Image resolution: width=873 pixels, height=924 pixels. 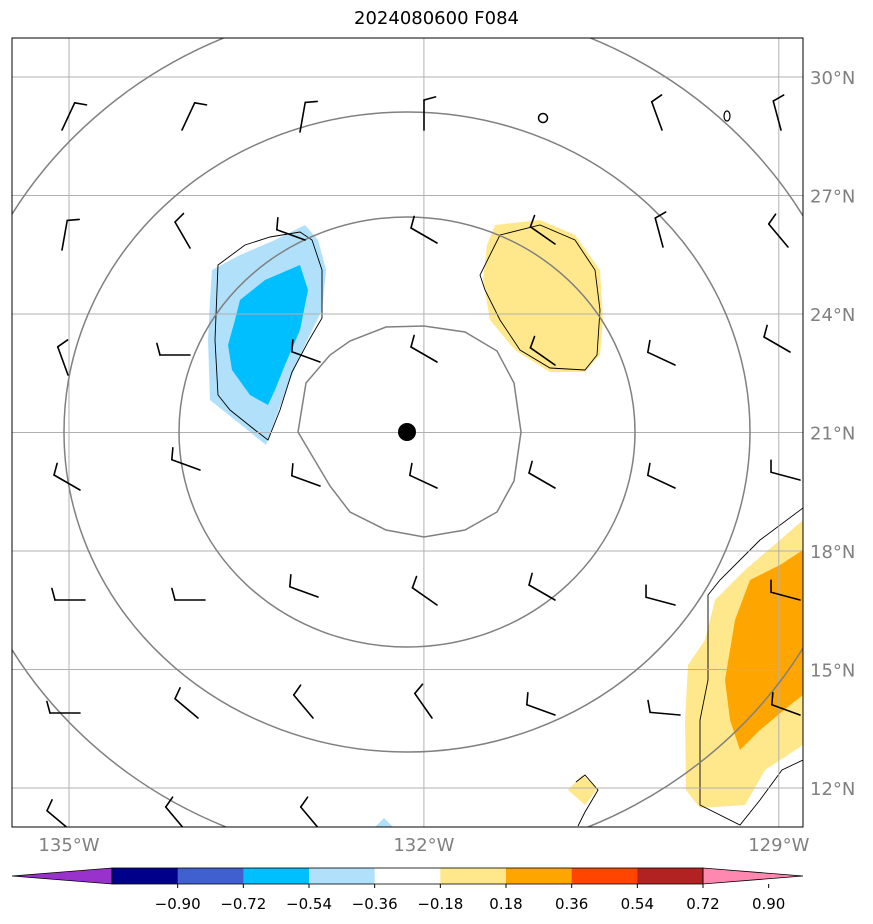 I want to click on latitude-label: 27°N, so click(x=832, y=197).